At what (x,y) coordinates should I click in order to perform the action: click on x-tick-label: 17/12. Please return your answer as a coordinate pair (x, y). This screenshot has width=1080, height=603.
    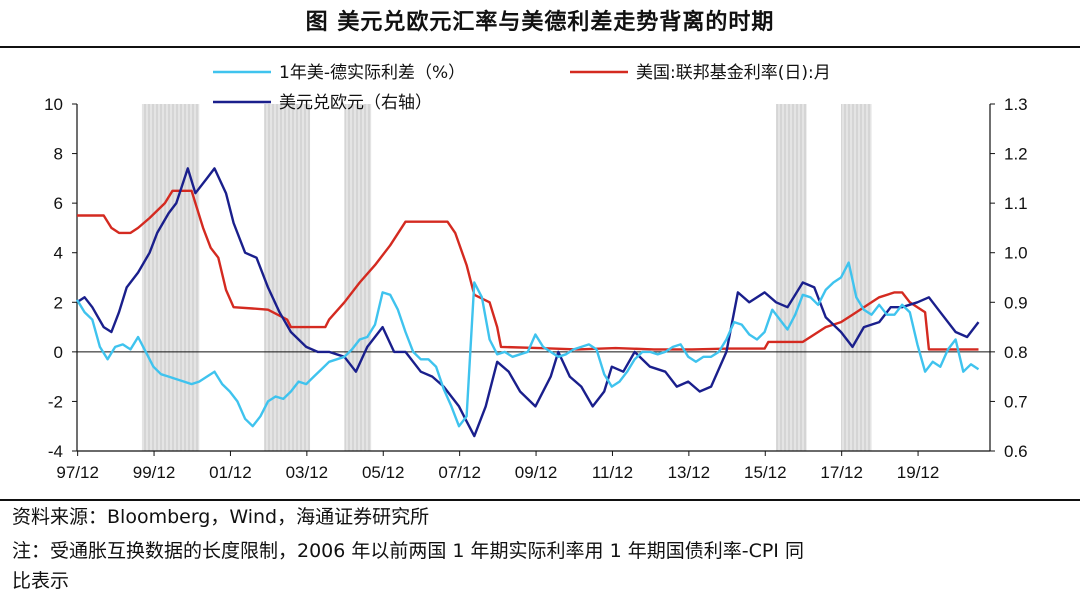
    Looking at the image, I should click on (841, 472).